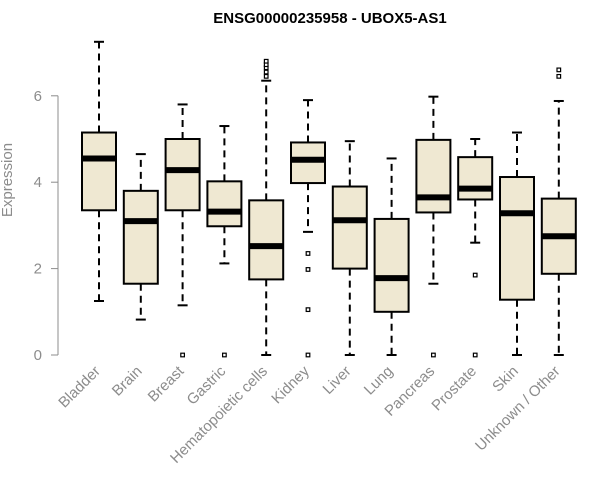  Describe the element at coordinates (337, 380) in the screenshot. I see `x-category-label: Liver` at that location.